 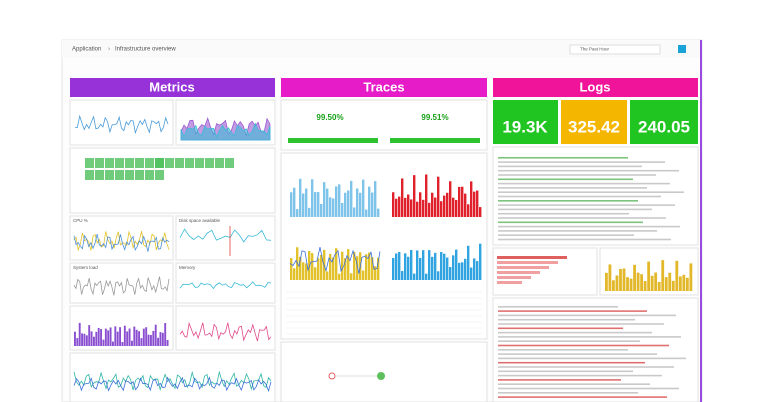 I want to click on dashboard-title: Infrastructure overview, so click(x=145, y=50).